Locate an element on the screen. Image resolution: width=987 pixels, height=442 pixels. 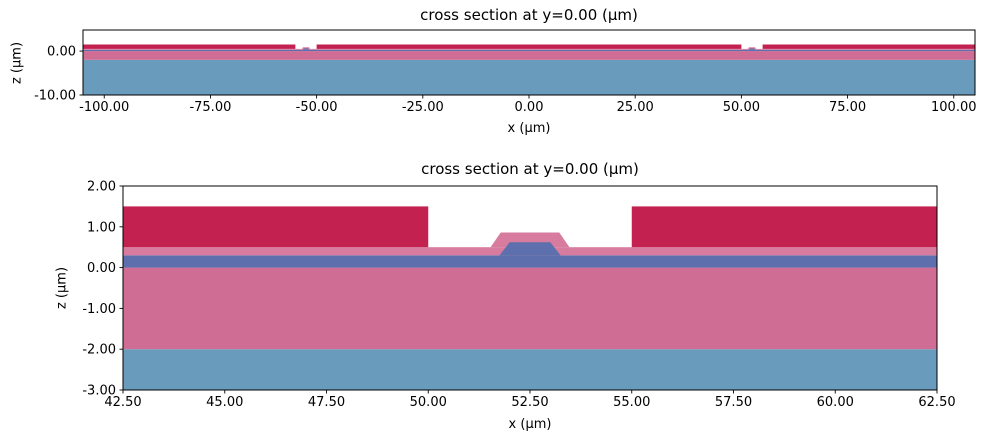
top-chart-ylabel: z (μm) is located at coordinates (17, 63).